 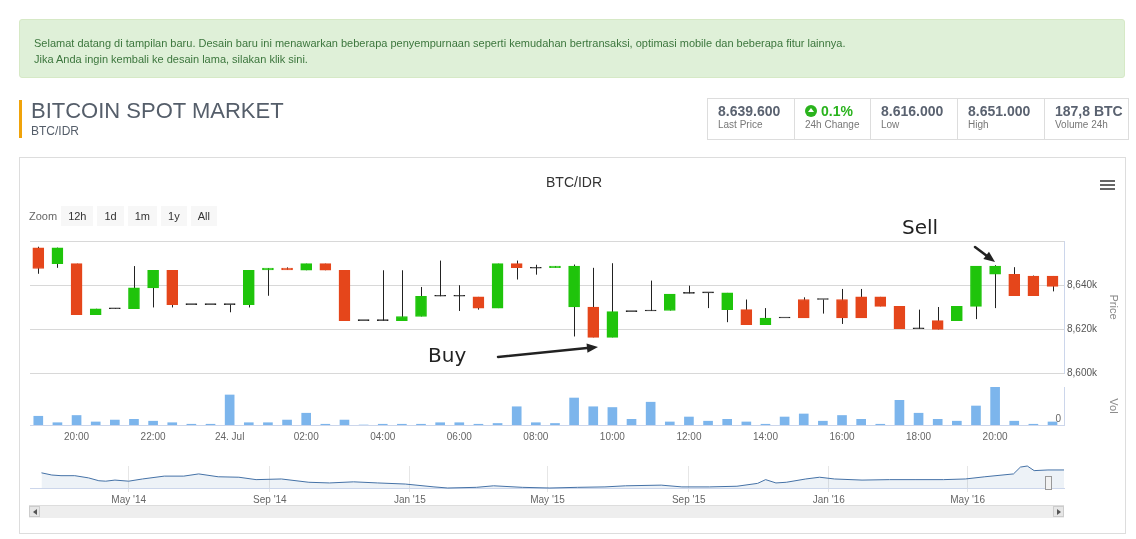 What do you see at coordinates (891, 124) in the screenshot?
I see `text: Low` at bounding box center [891, 124].